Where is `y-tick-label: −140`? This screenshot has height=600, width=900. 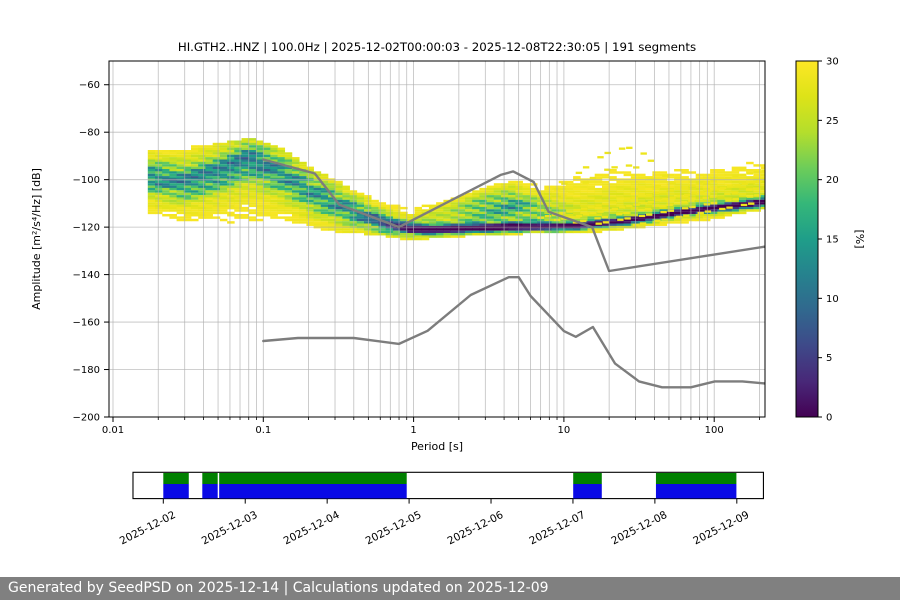
y-tick-label: −140 is located at coordinates (86, 275).